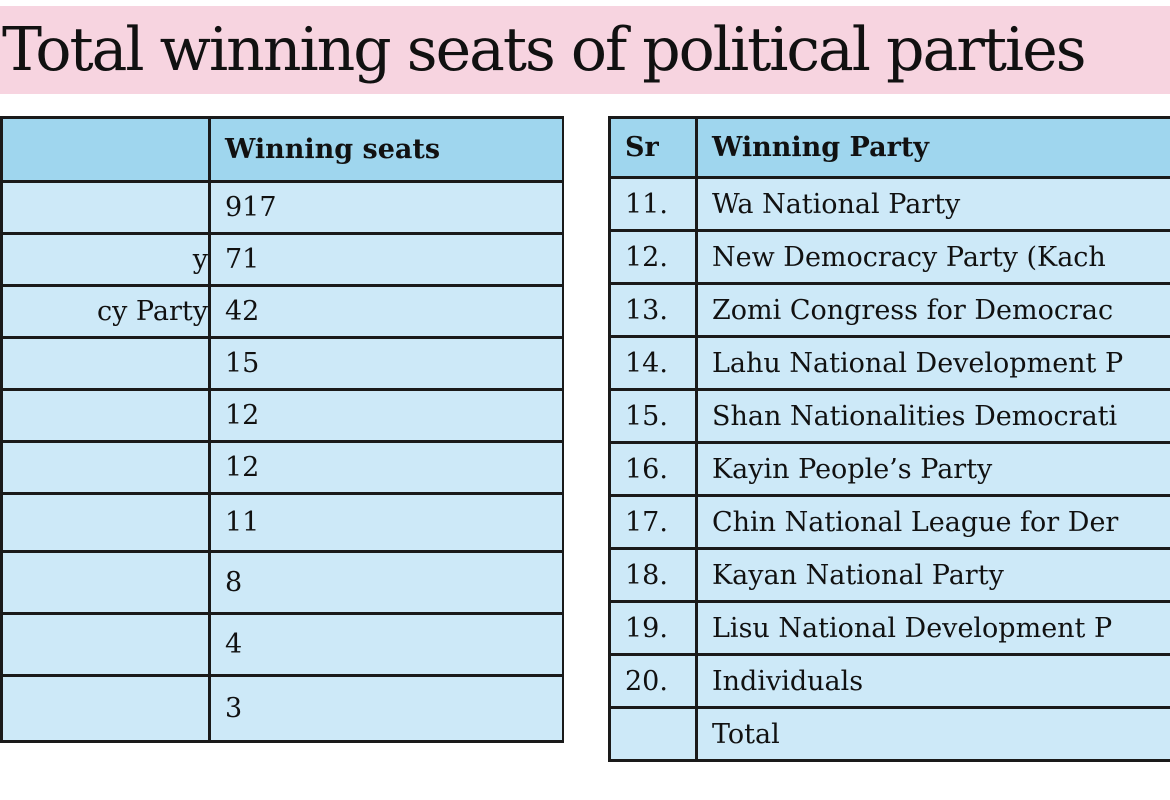  Describe the element at coordinates (932, 416) in the screenshot. I see `party-name-cell: Shan Nationalities Democrati` at that location.